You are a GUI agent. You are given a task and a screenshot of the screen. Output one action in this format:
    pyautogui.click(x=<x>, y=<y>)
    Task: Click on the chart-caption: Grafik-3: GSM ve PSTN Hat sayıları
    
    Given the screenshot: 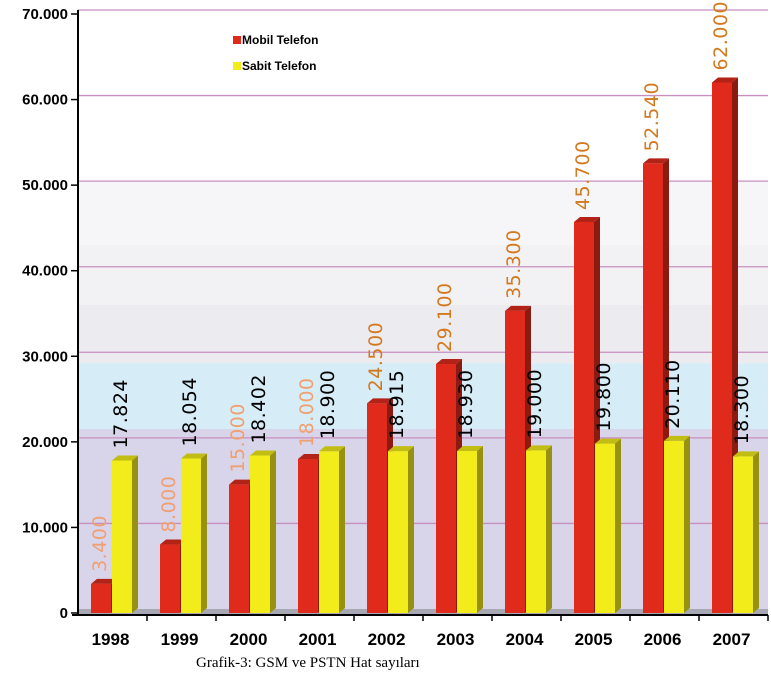 What is the action you would take?
    pyautogui.click(x=308, y=663)
    